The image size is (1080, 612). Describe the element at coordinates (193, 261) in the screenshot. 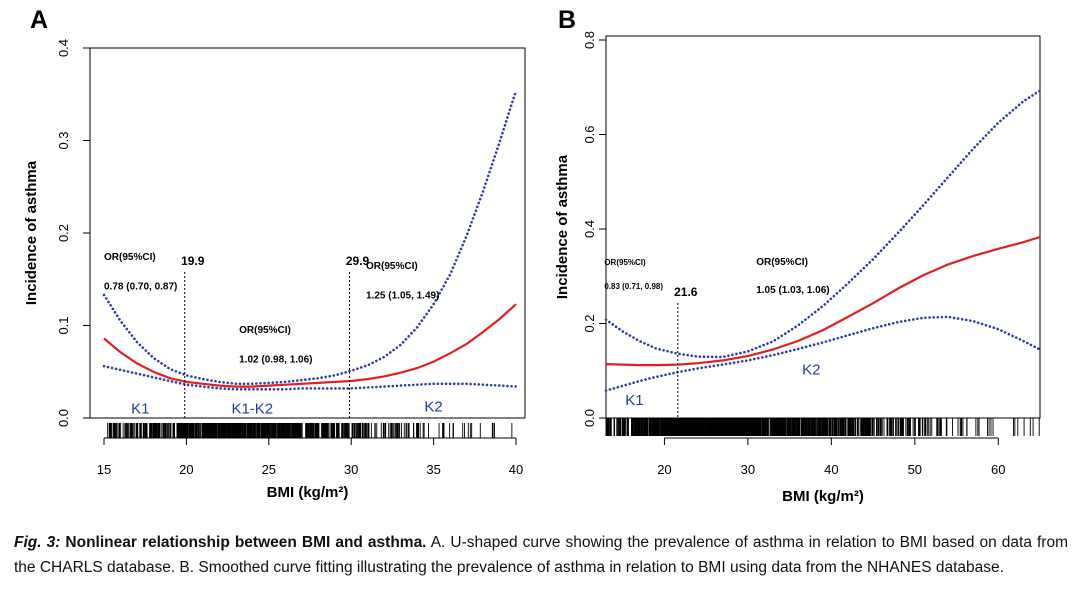

I see `breakpoint-label: 19.9` at that location.